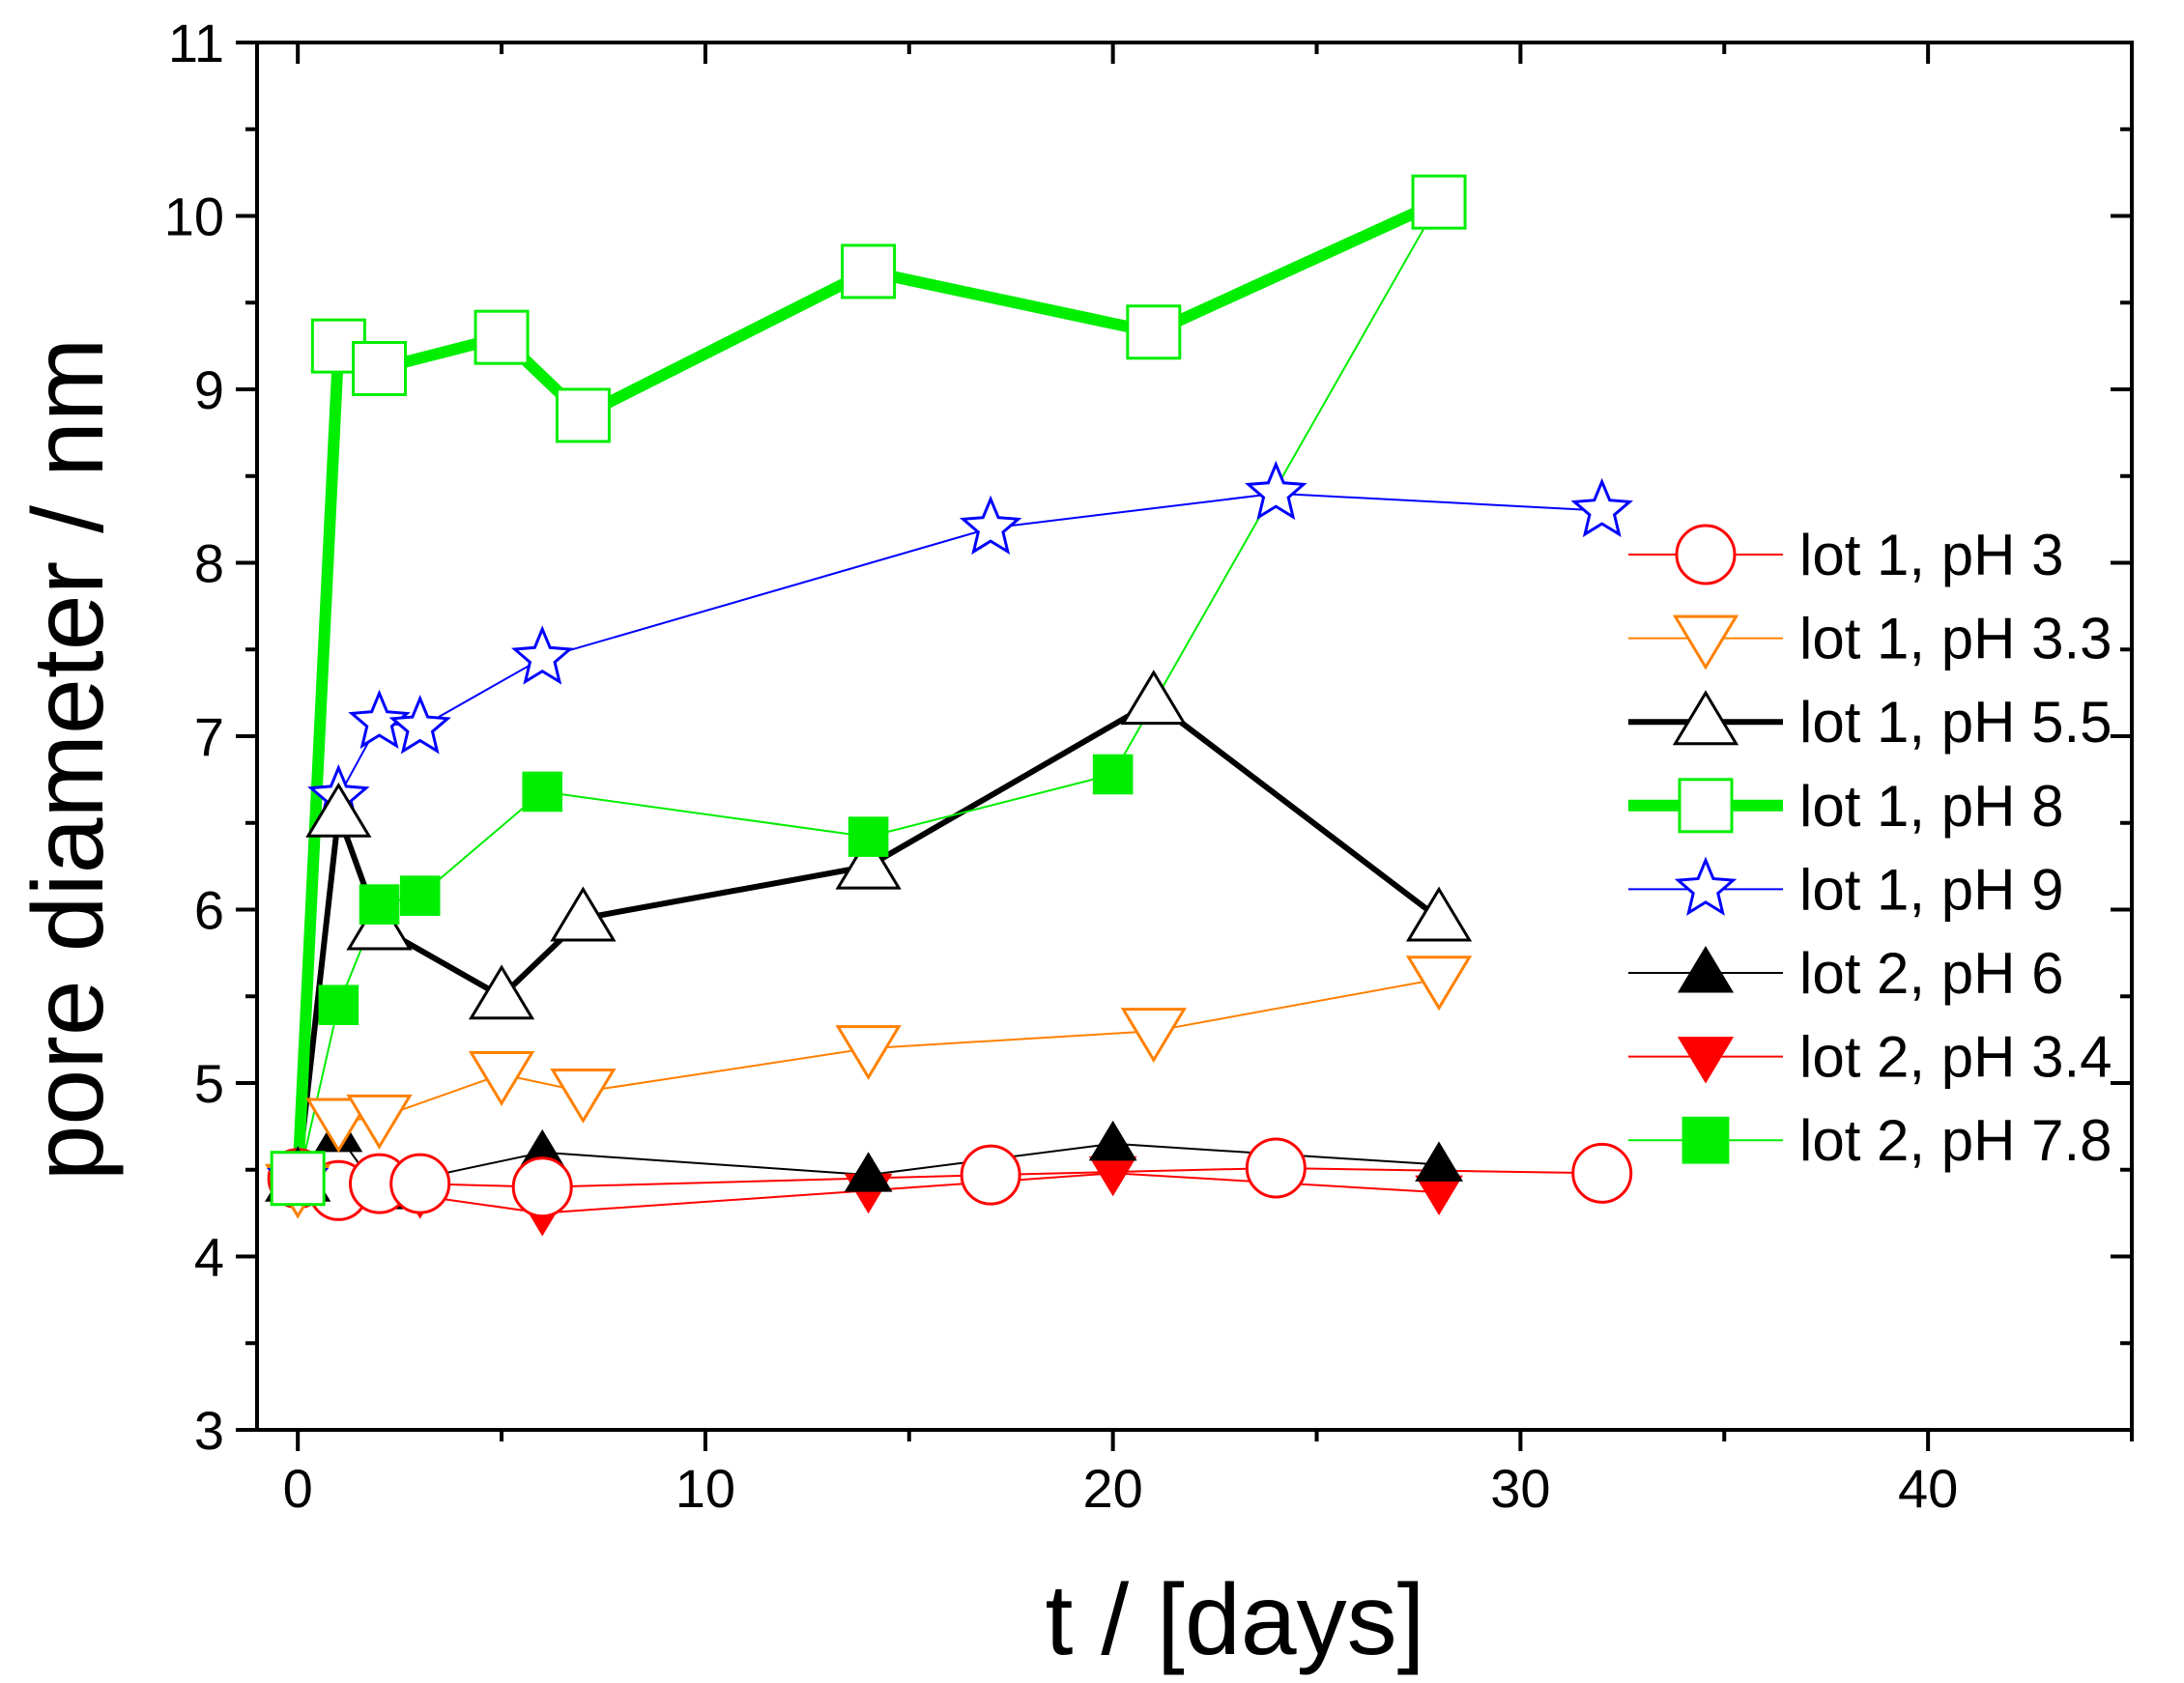 The image size is (2184, 1683). I want to click on legend-item: lot 1, pH 5.5, so click(1870, 722).